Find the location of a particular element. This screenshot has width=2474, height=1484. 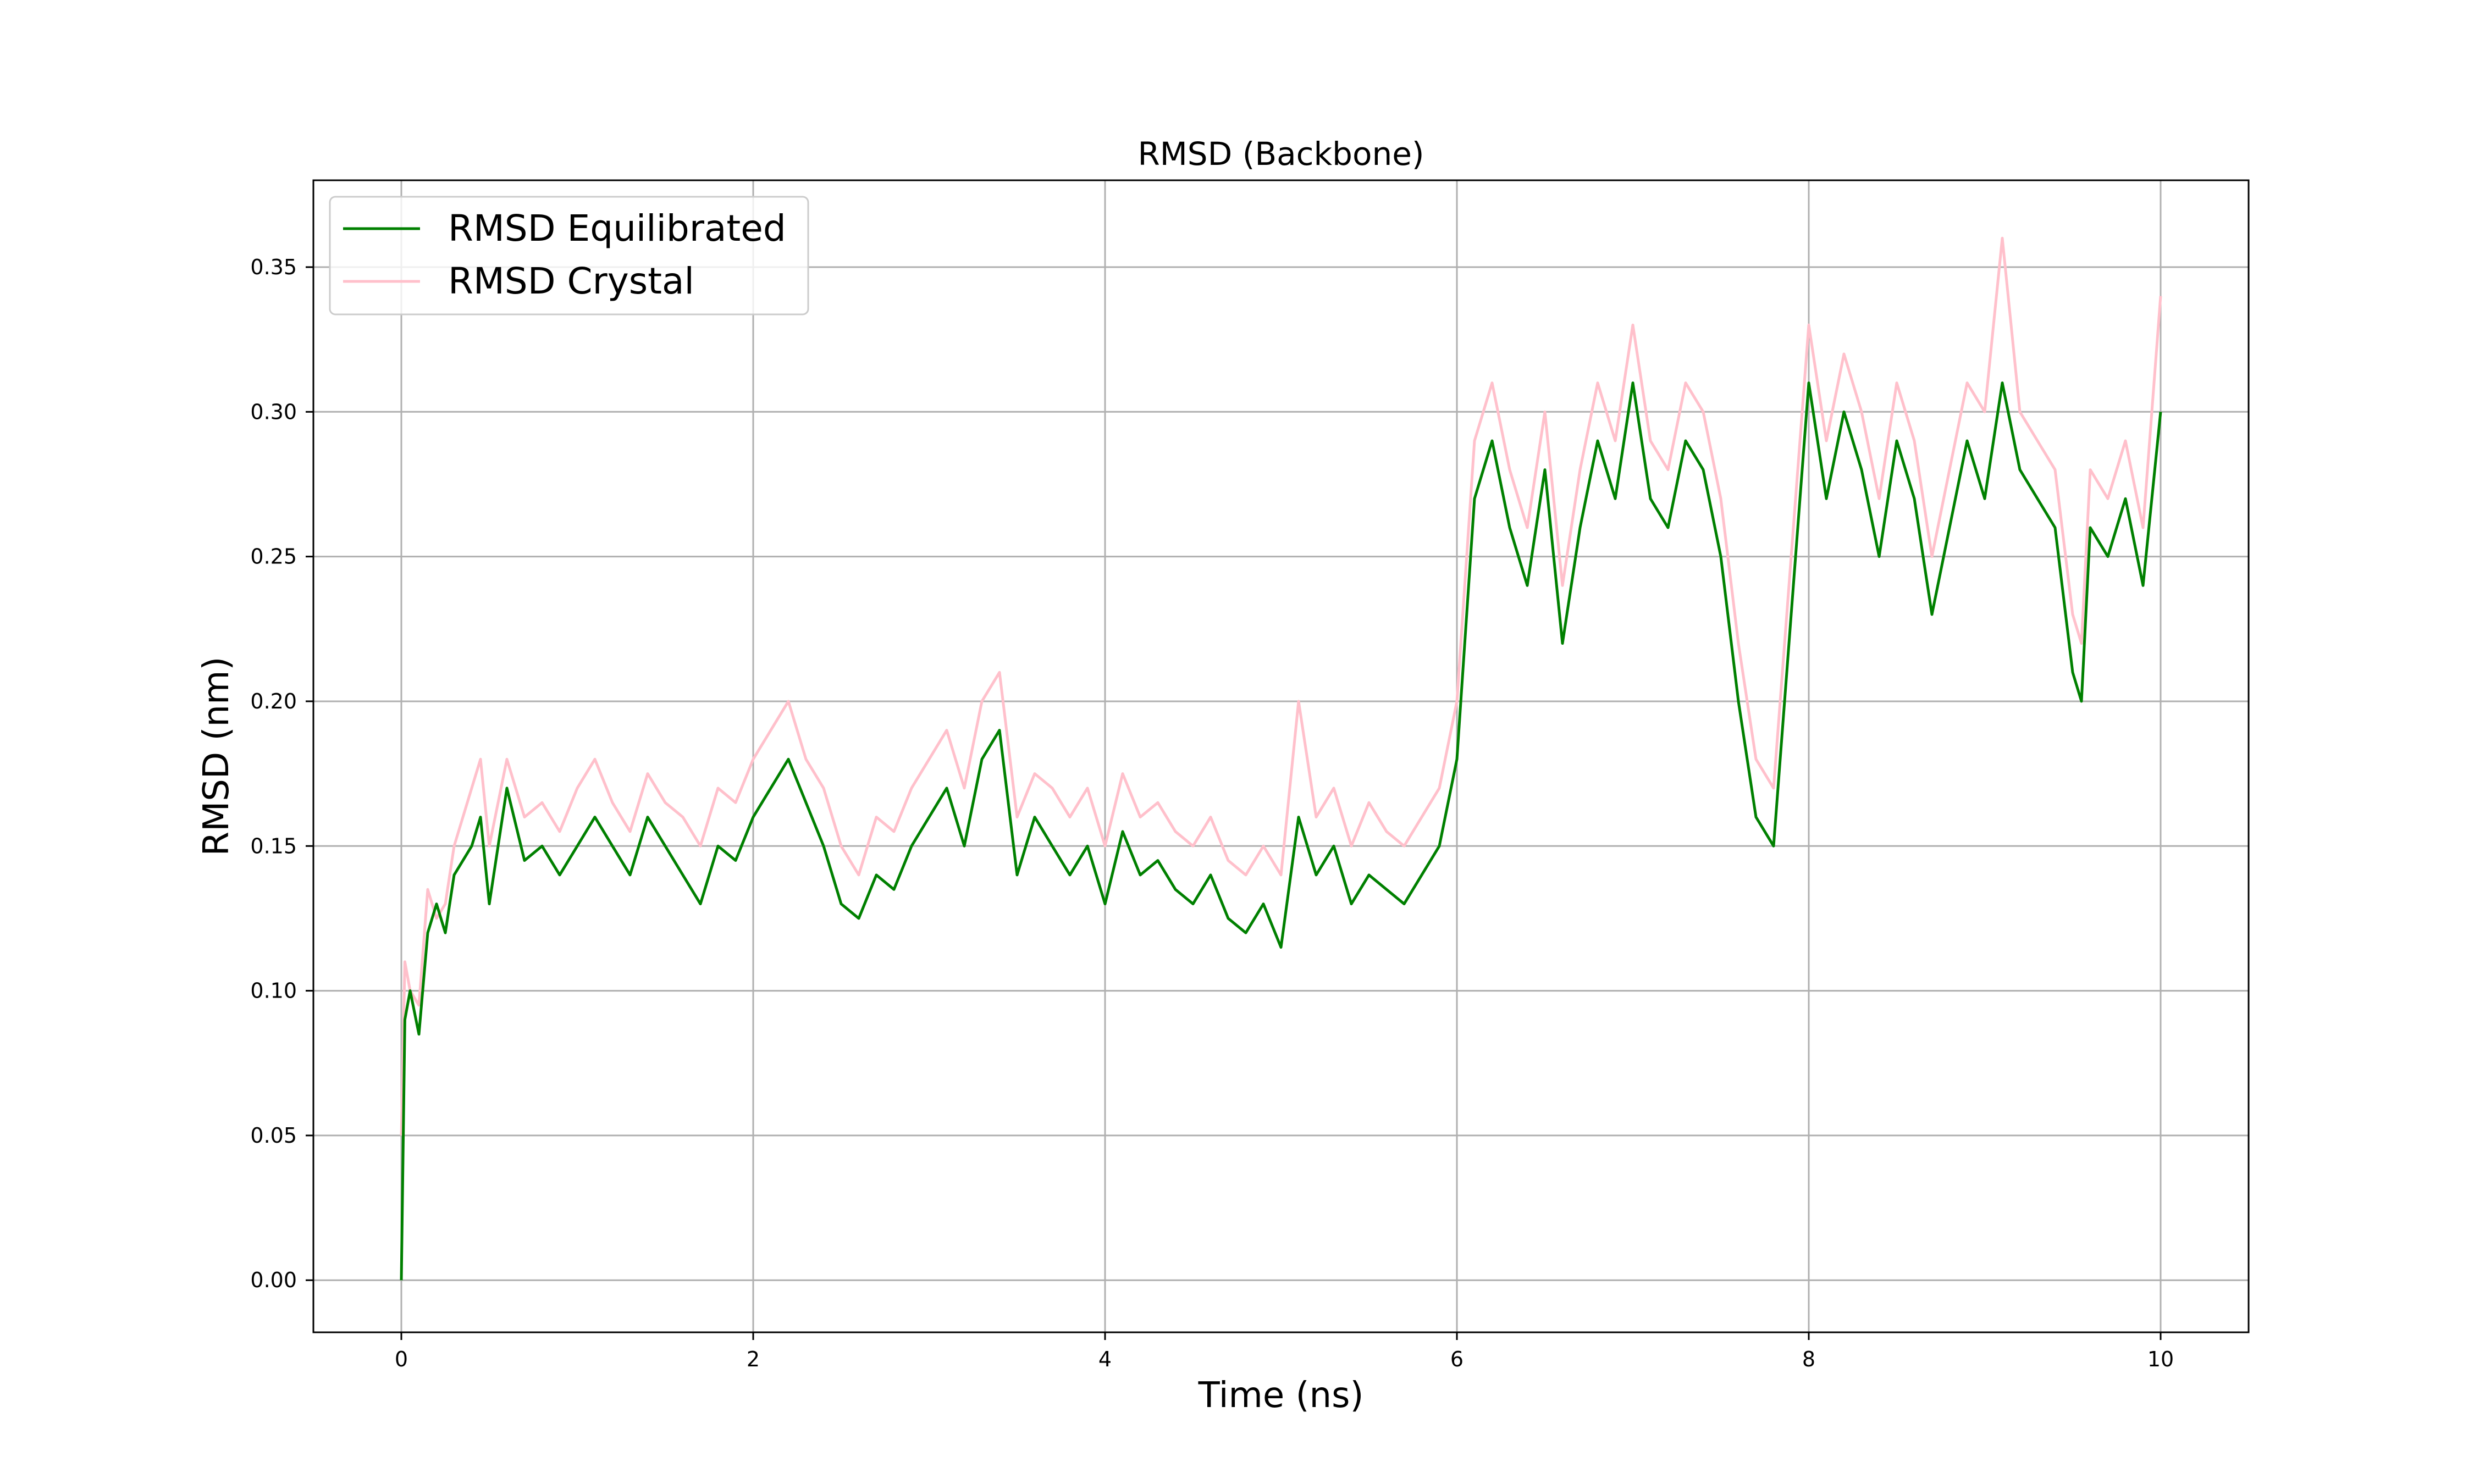

x-tick-label: 4 is located at coordinates (1105, 1359).